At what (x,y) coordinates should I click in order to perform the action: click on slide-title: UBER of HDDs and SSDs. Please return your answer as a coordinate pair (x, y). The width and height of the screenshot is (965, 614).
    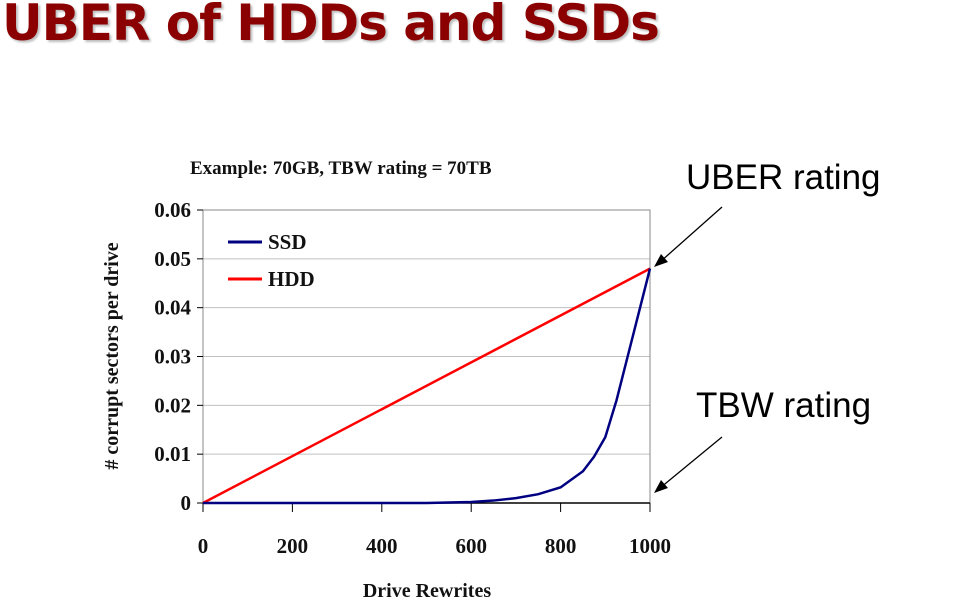
    Looking at the image, I should click on (331, 26).